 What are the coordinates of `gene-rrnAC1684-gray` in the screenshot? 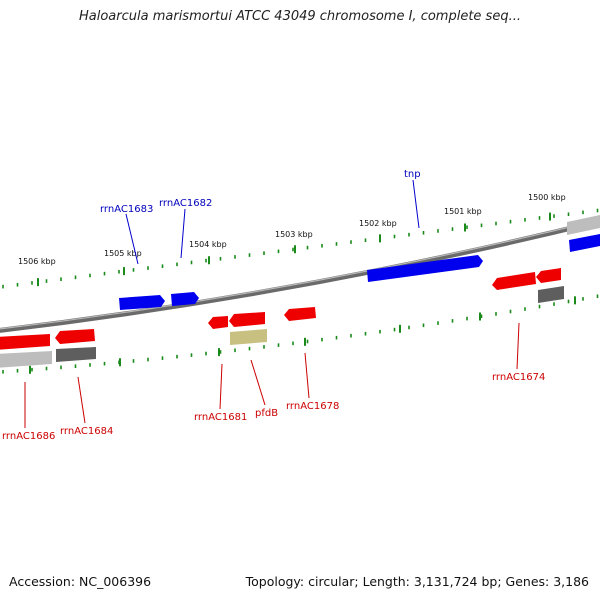 It's located at (76, 354).